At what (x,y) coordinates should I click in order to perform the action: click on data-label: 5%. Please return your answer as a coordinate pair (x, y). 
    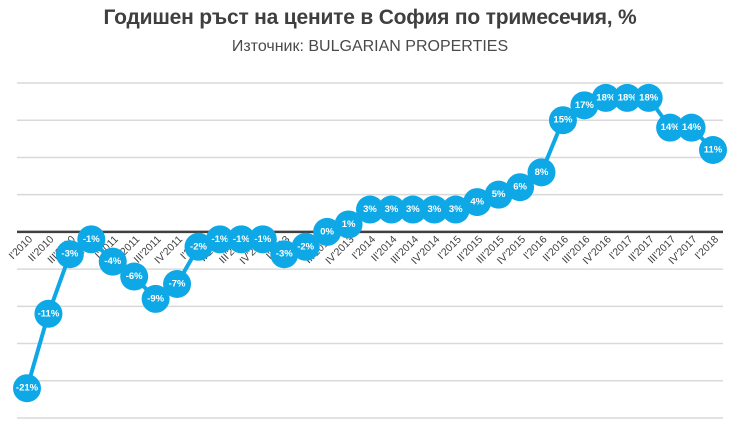
    Looking at the image, I should click on (499, 194).